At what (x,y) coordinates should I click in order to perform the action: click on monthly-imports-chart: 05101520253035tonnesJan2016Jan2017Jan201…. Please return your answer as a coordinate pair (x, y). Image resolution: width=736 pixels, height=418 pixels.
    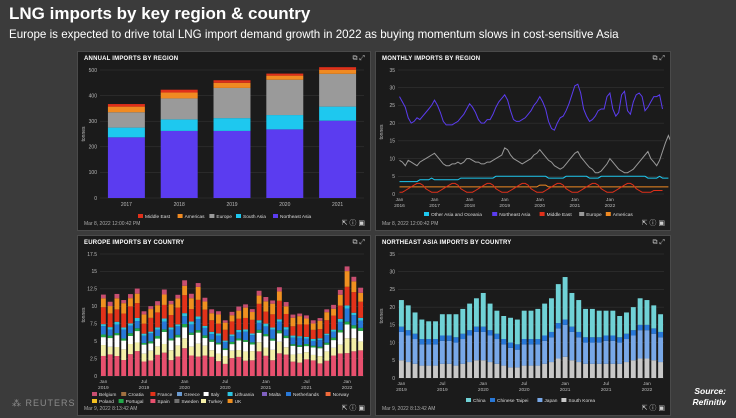
    Looking at the image, I should click on (524, 143).